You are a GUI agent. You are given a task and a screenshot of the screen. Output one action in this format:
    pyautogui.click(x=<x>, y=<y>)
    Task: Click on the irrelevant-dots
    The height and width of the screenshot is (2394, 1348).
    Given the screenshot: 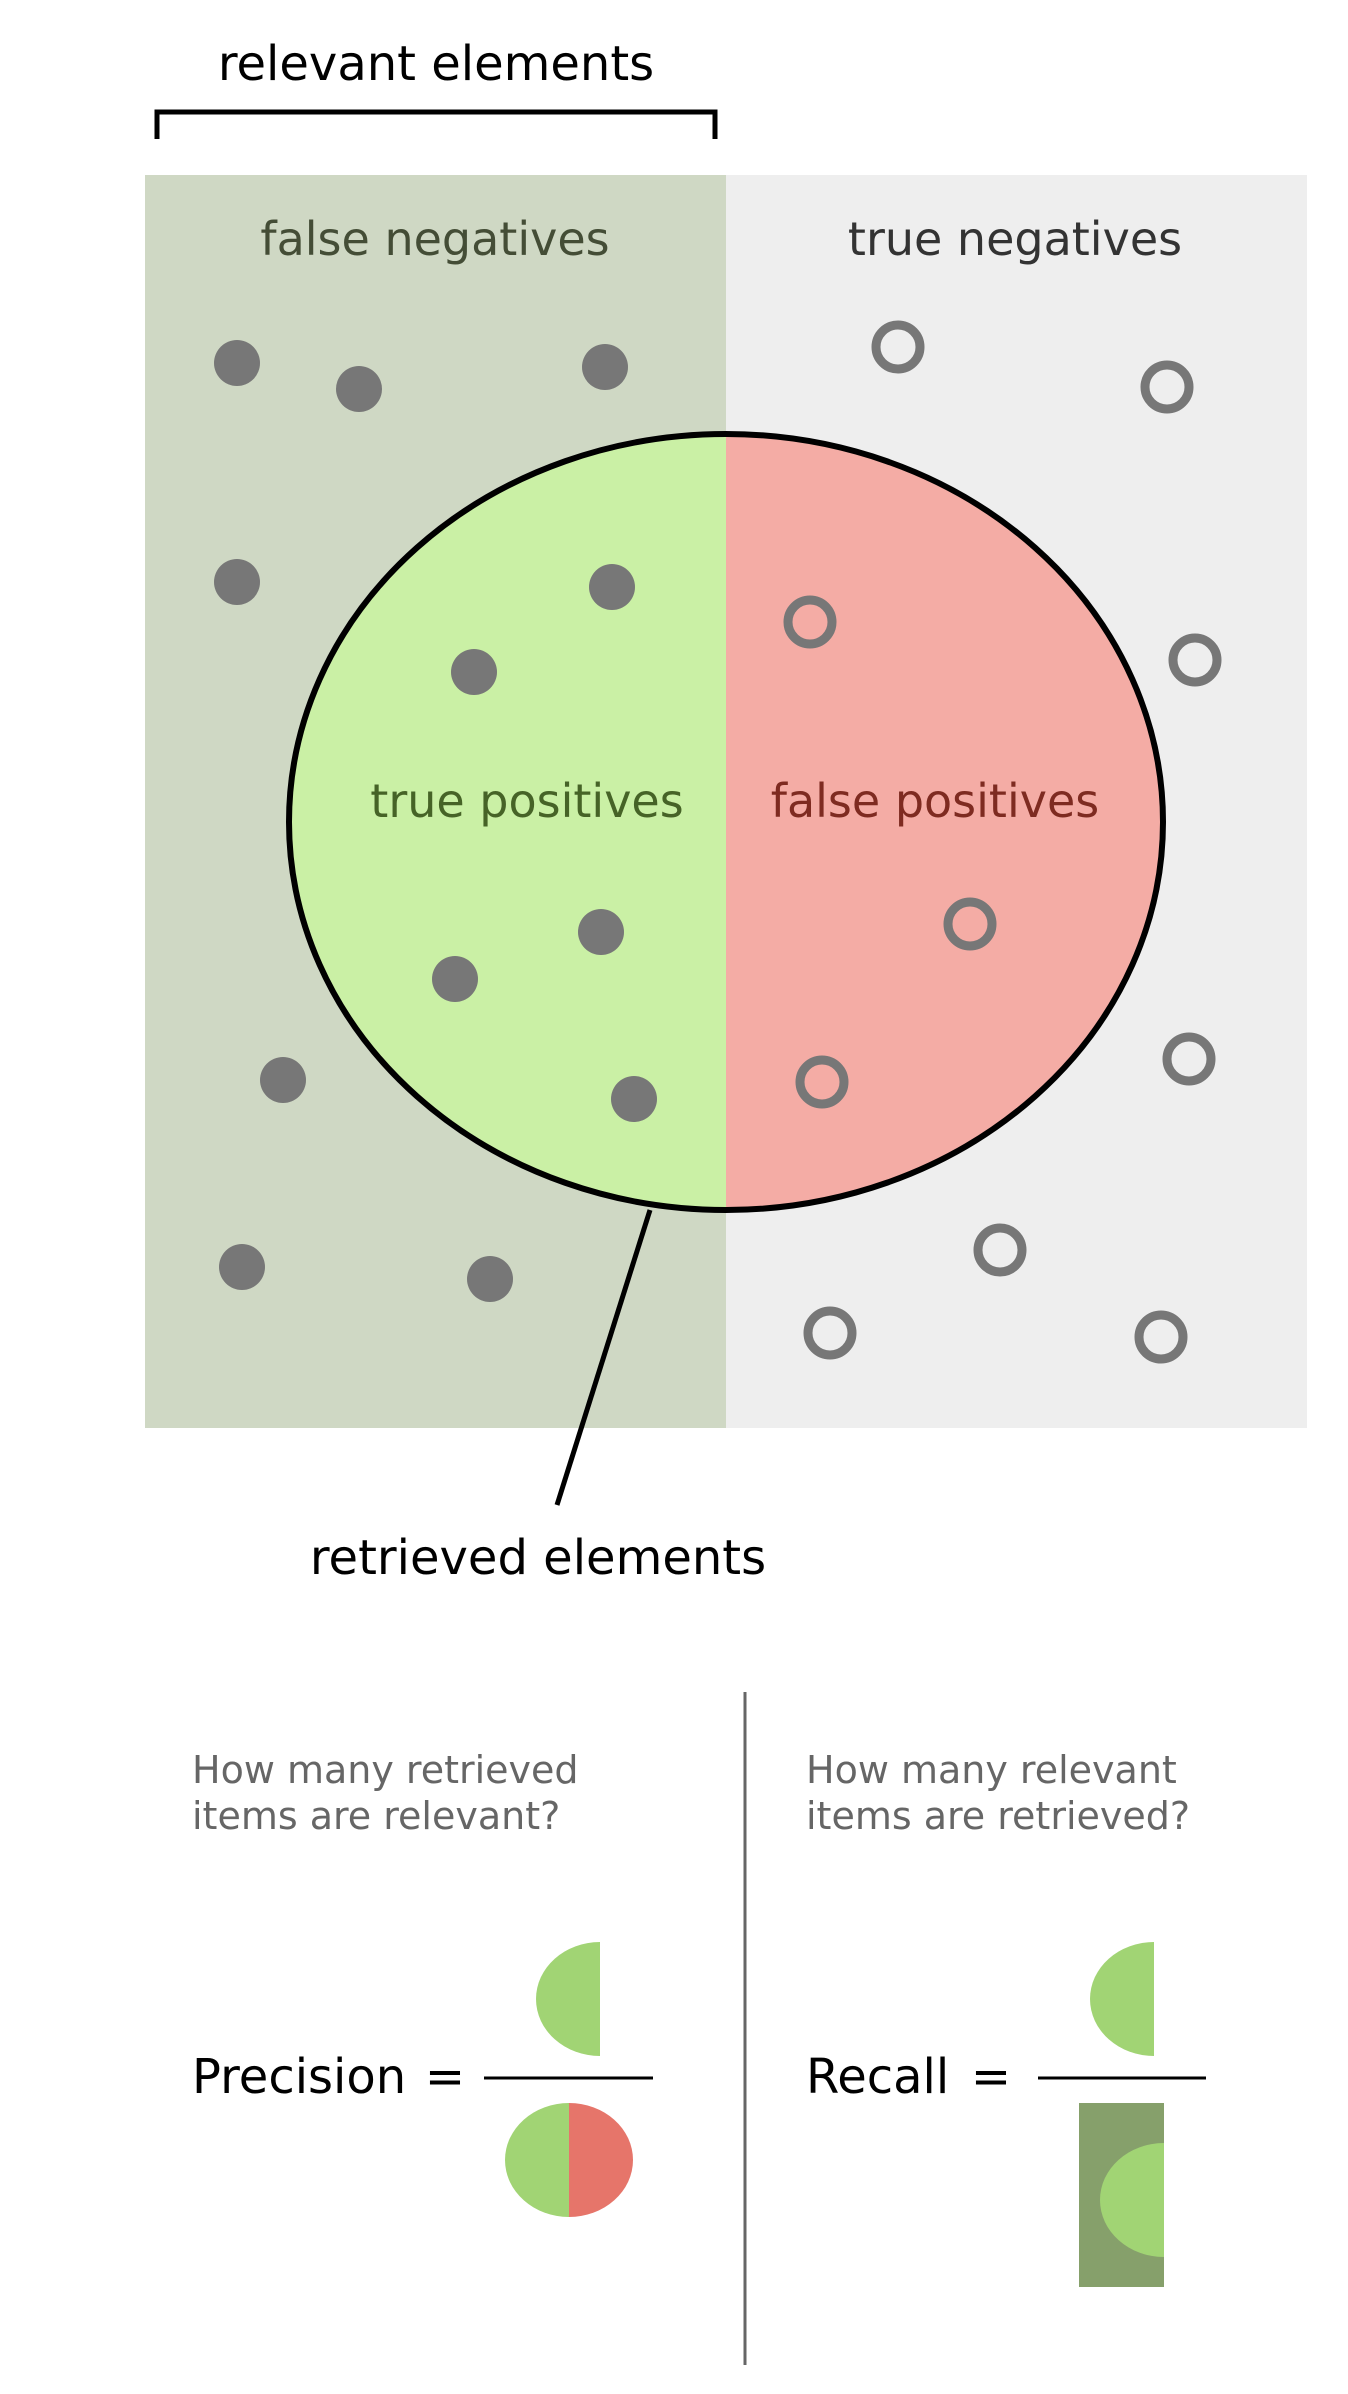 What is the action you would take?
    pyautogui.click(x=1002, y=842)
    